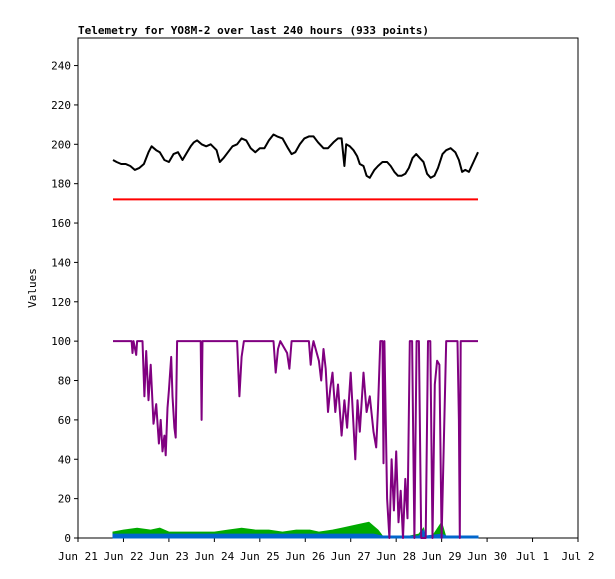  Describe the element at coordinates (351, 556) in the screenshot. I see `x-tick-label: Jun 27` at that location.